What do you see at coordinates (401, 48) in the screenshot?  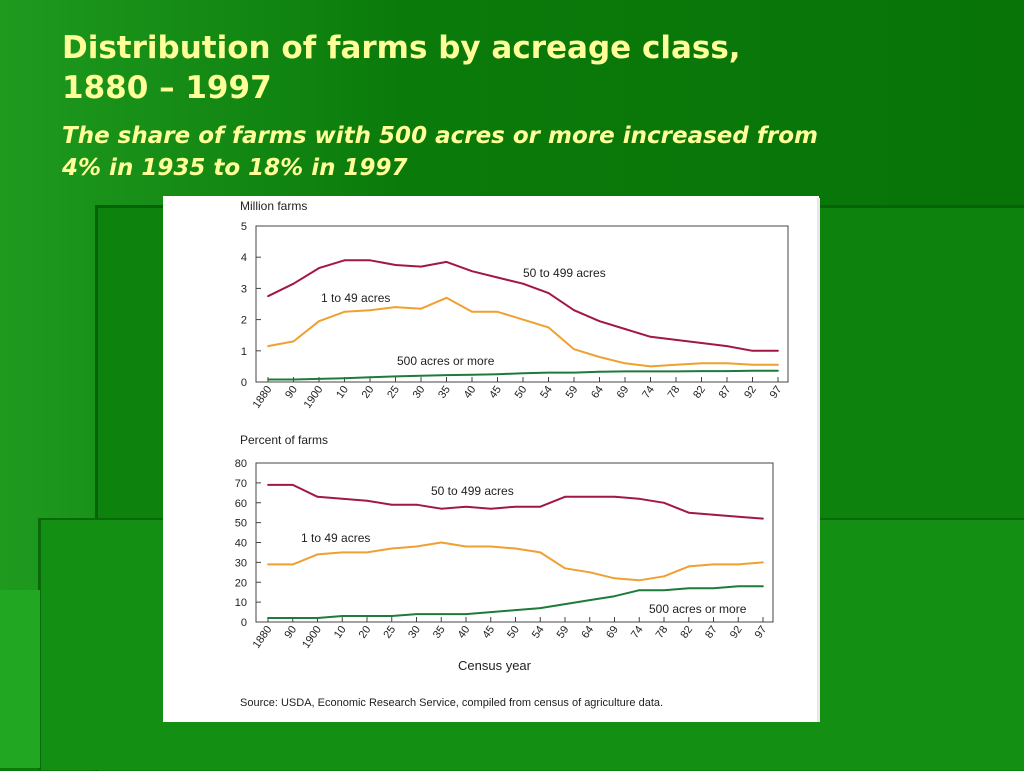 I see `title-line-1: Distribution of farms by acreage class,` at bounding box center [401, 48].